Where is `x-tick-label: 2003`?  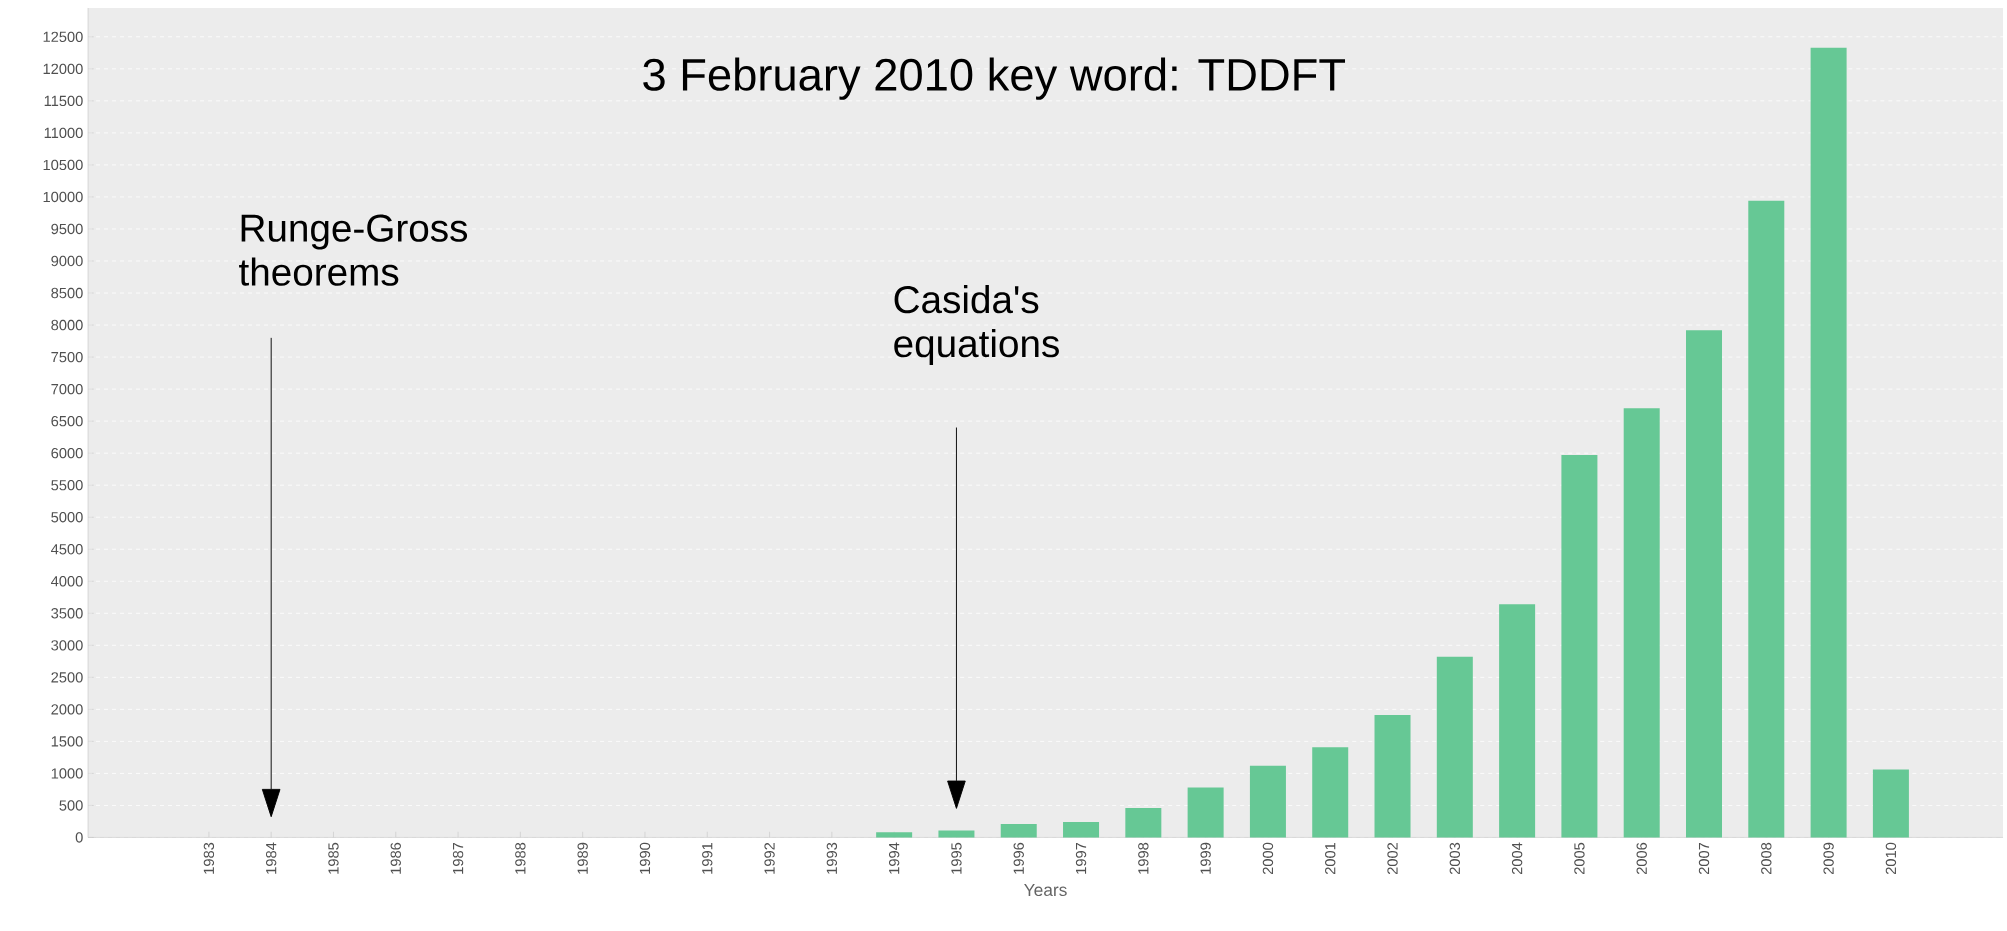
x-tick-label: 2003 is located at coordinates (1455, 858).